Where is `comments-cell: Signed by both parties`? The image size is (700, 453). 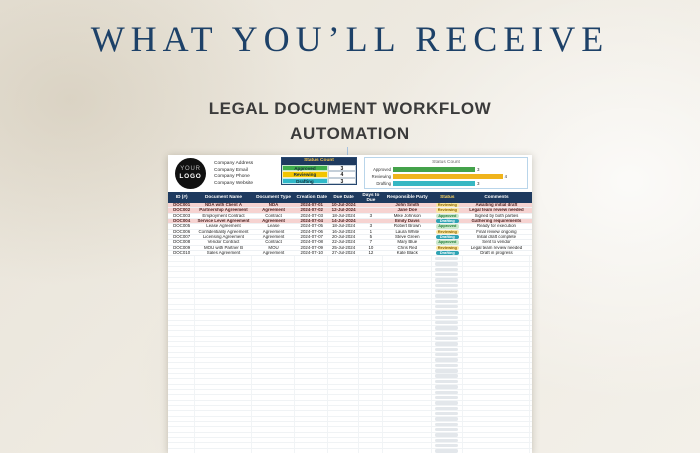 comments-cell: Signed by both parties is located at coordinates (496, 215).